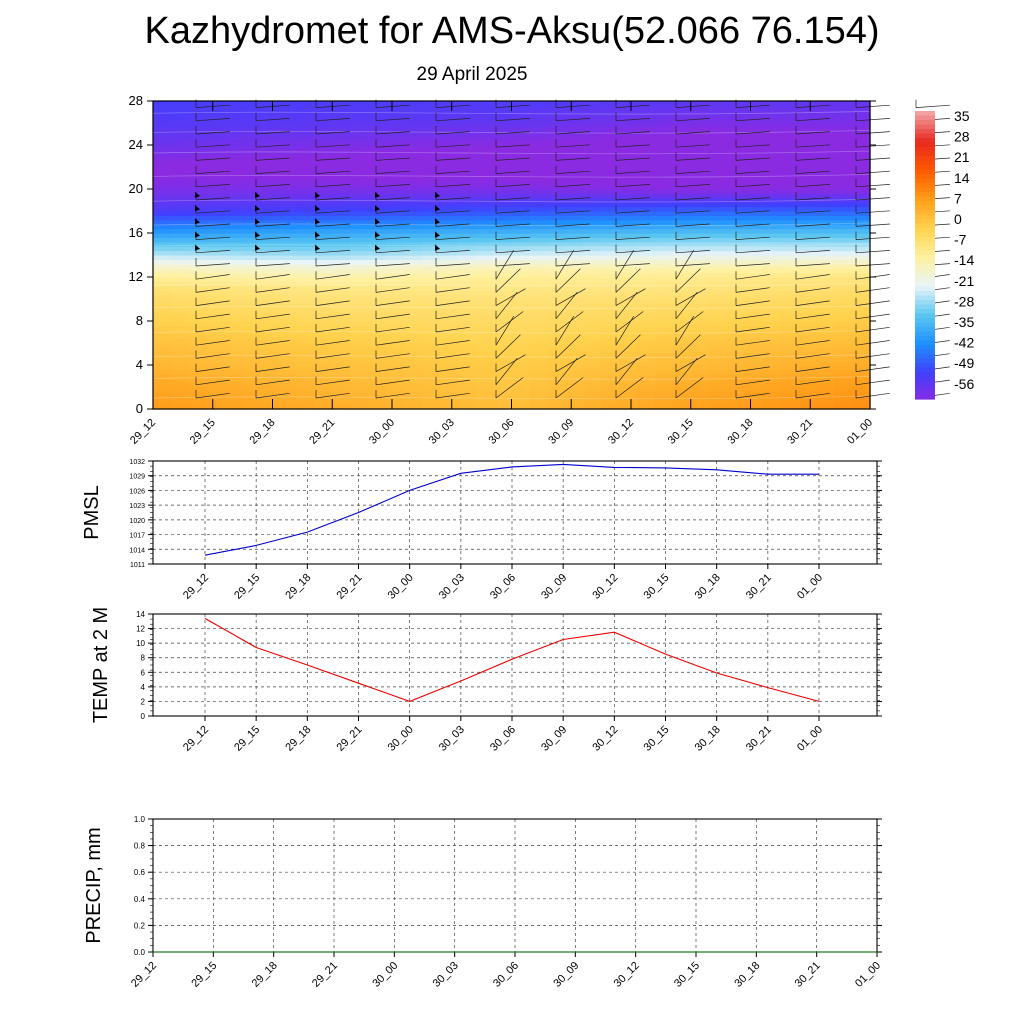 This screenshot has height=1024, width=1024. What do you see at coordinates (964, 343) in the screenshot?
I see `colorbar-label: -42` at bounding box center [964, 343].